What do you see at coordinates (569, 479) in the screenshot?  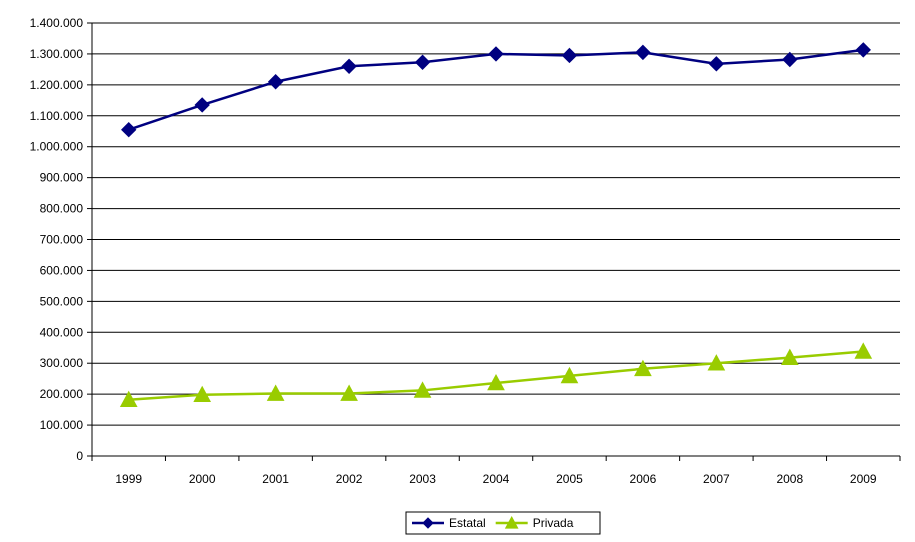 I see `x-tick-label: 2005` at bounding box center [569, 479].